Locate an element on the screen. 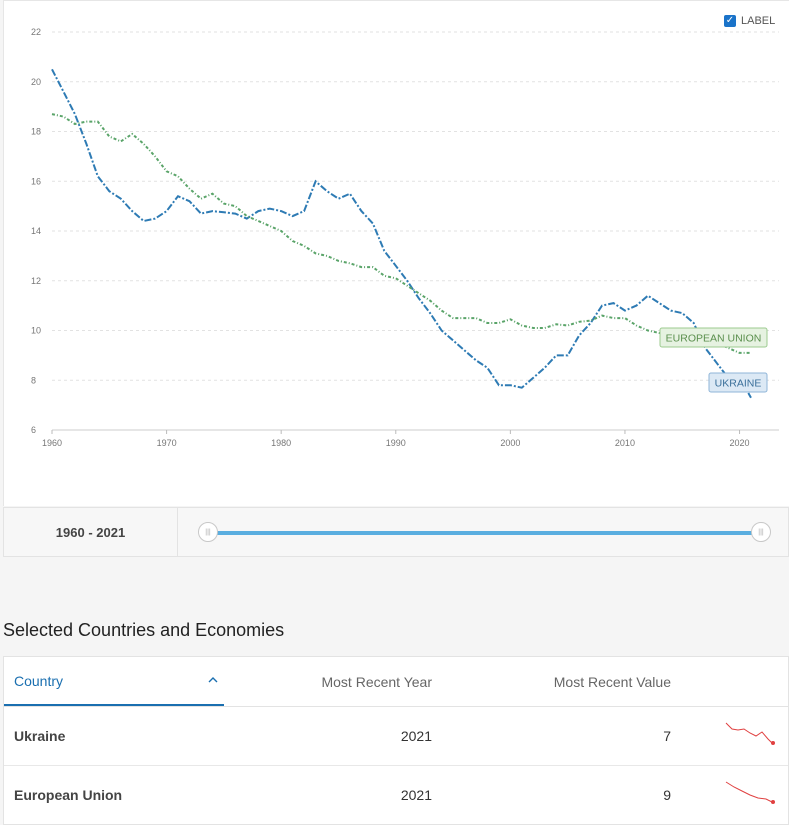 The image size is (789, 825). label-toggle-text: LABEL is located at coordinates (758, 21).